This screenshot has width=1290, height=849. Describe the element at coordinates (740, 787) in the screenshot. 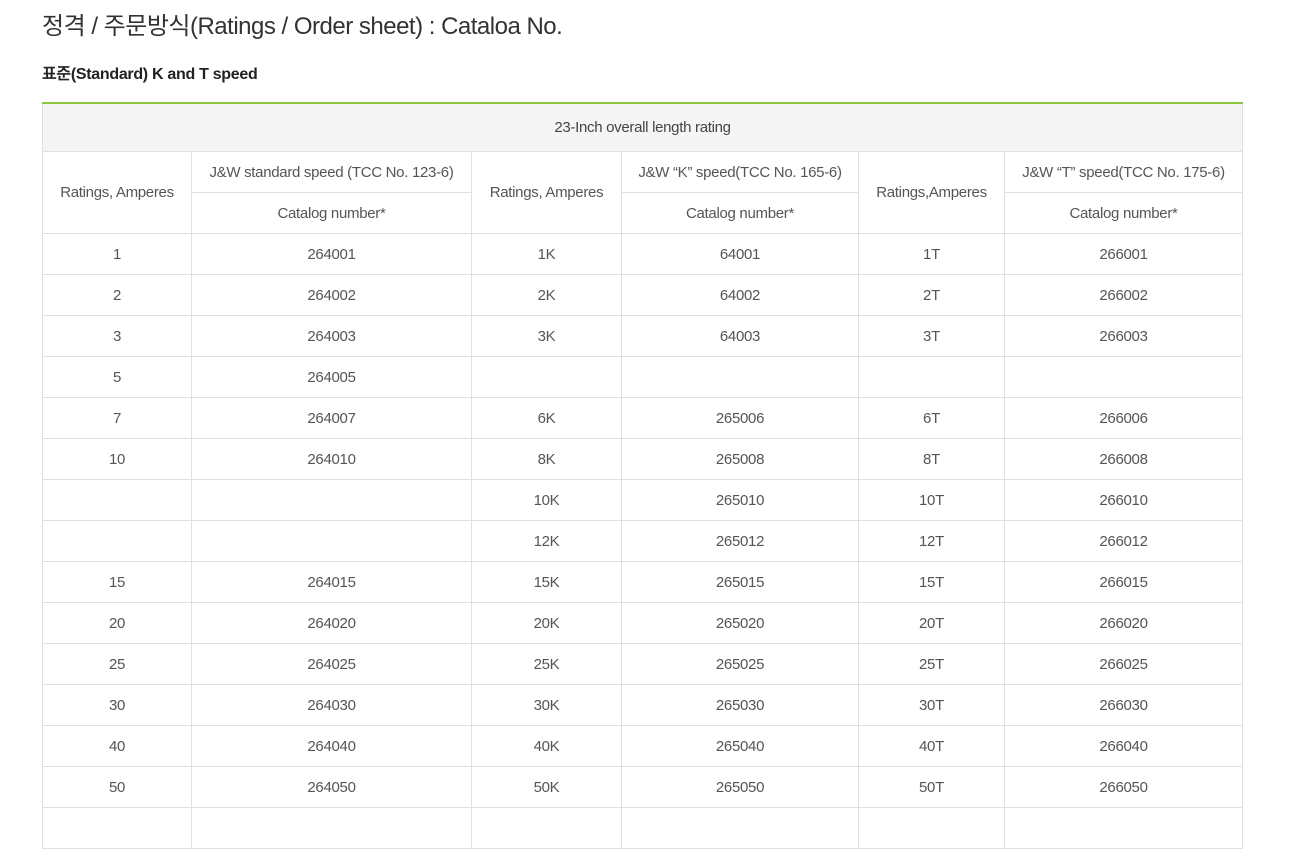

I see `cell-catalog-k: 265050` at that location.